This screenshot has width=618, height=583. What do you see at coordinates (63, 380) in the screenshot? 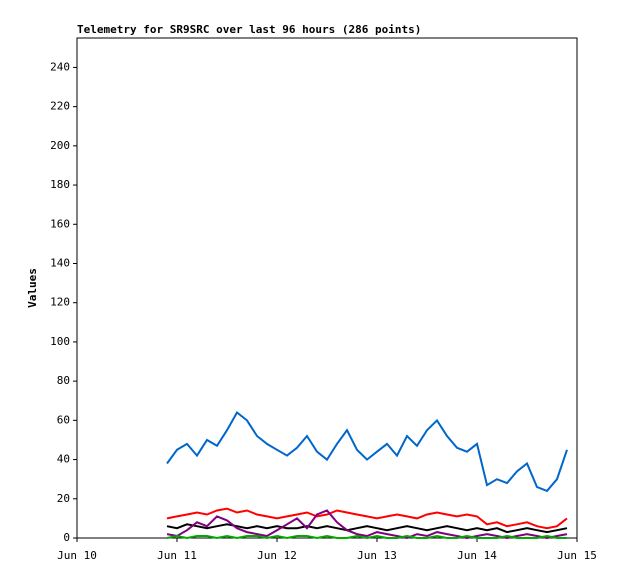
I see `y-tick-label: 80` at bounding box center [63, 380].